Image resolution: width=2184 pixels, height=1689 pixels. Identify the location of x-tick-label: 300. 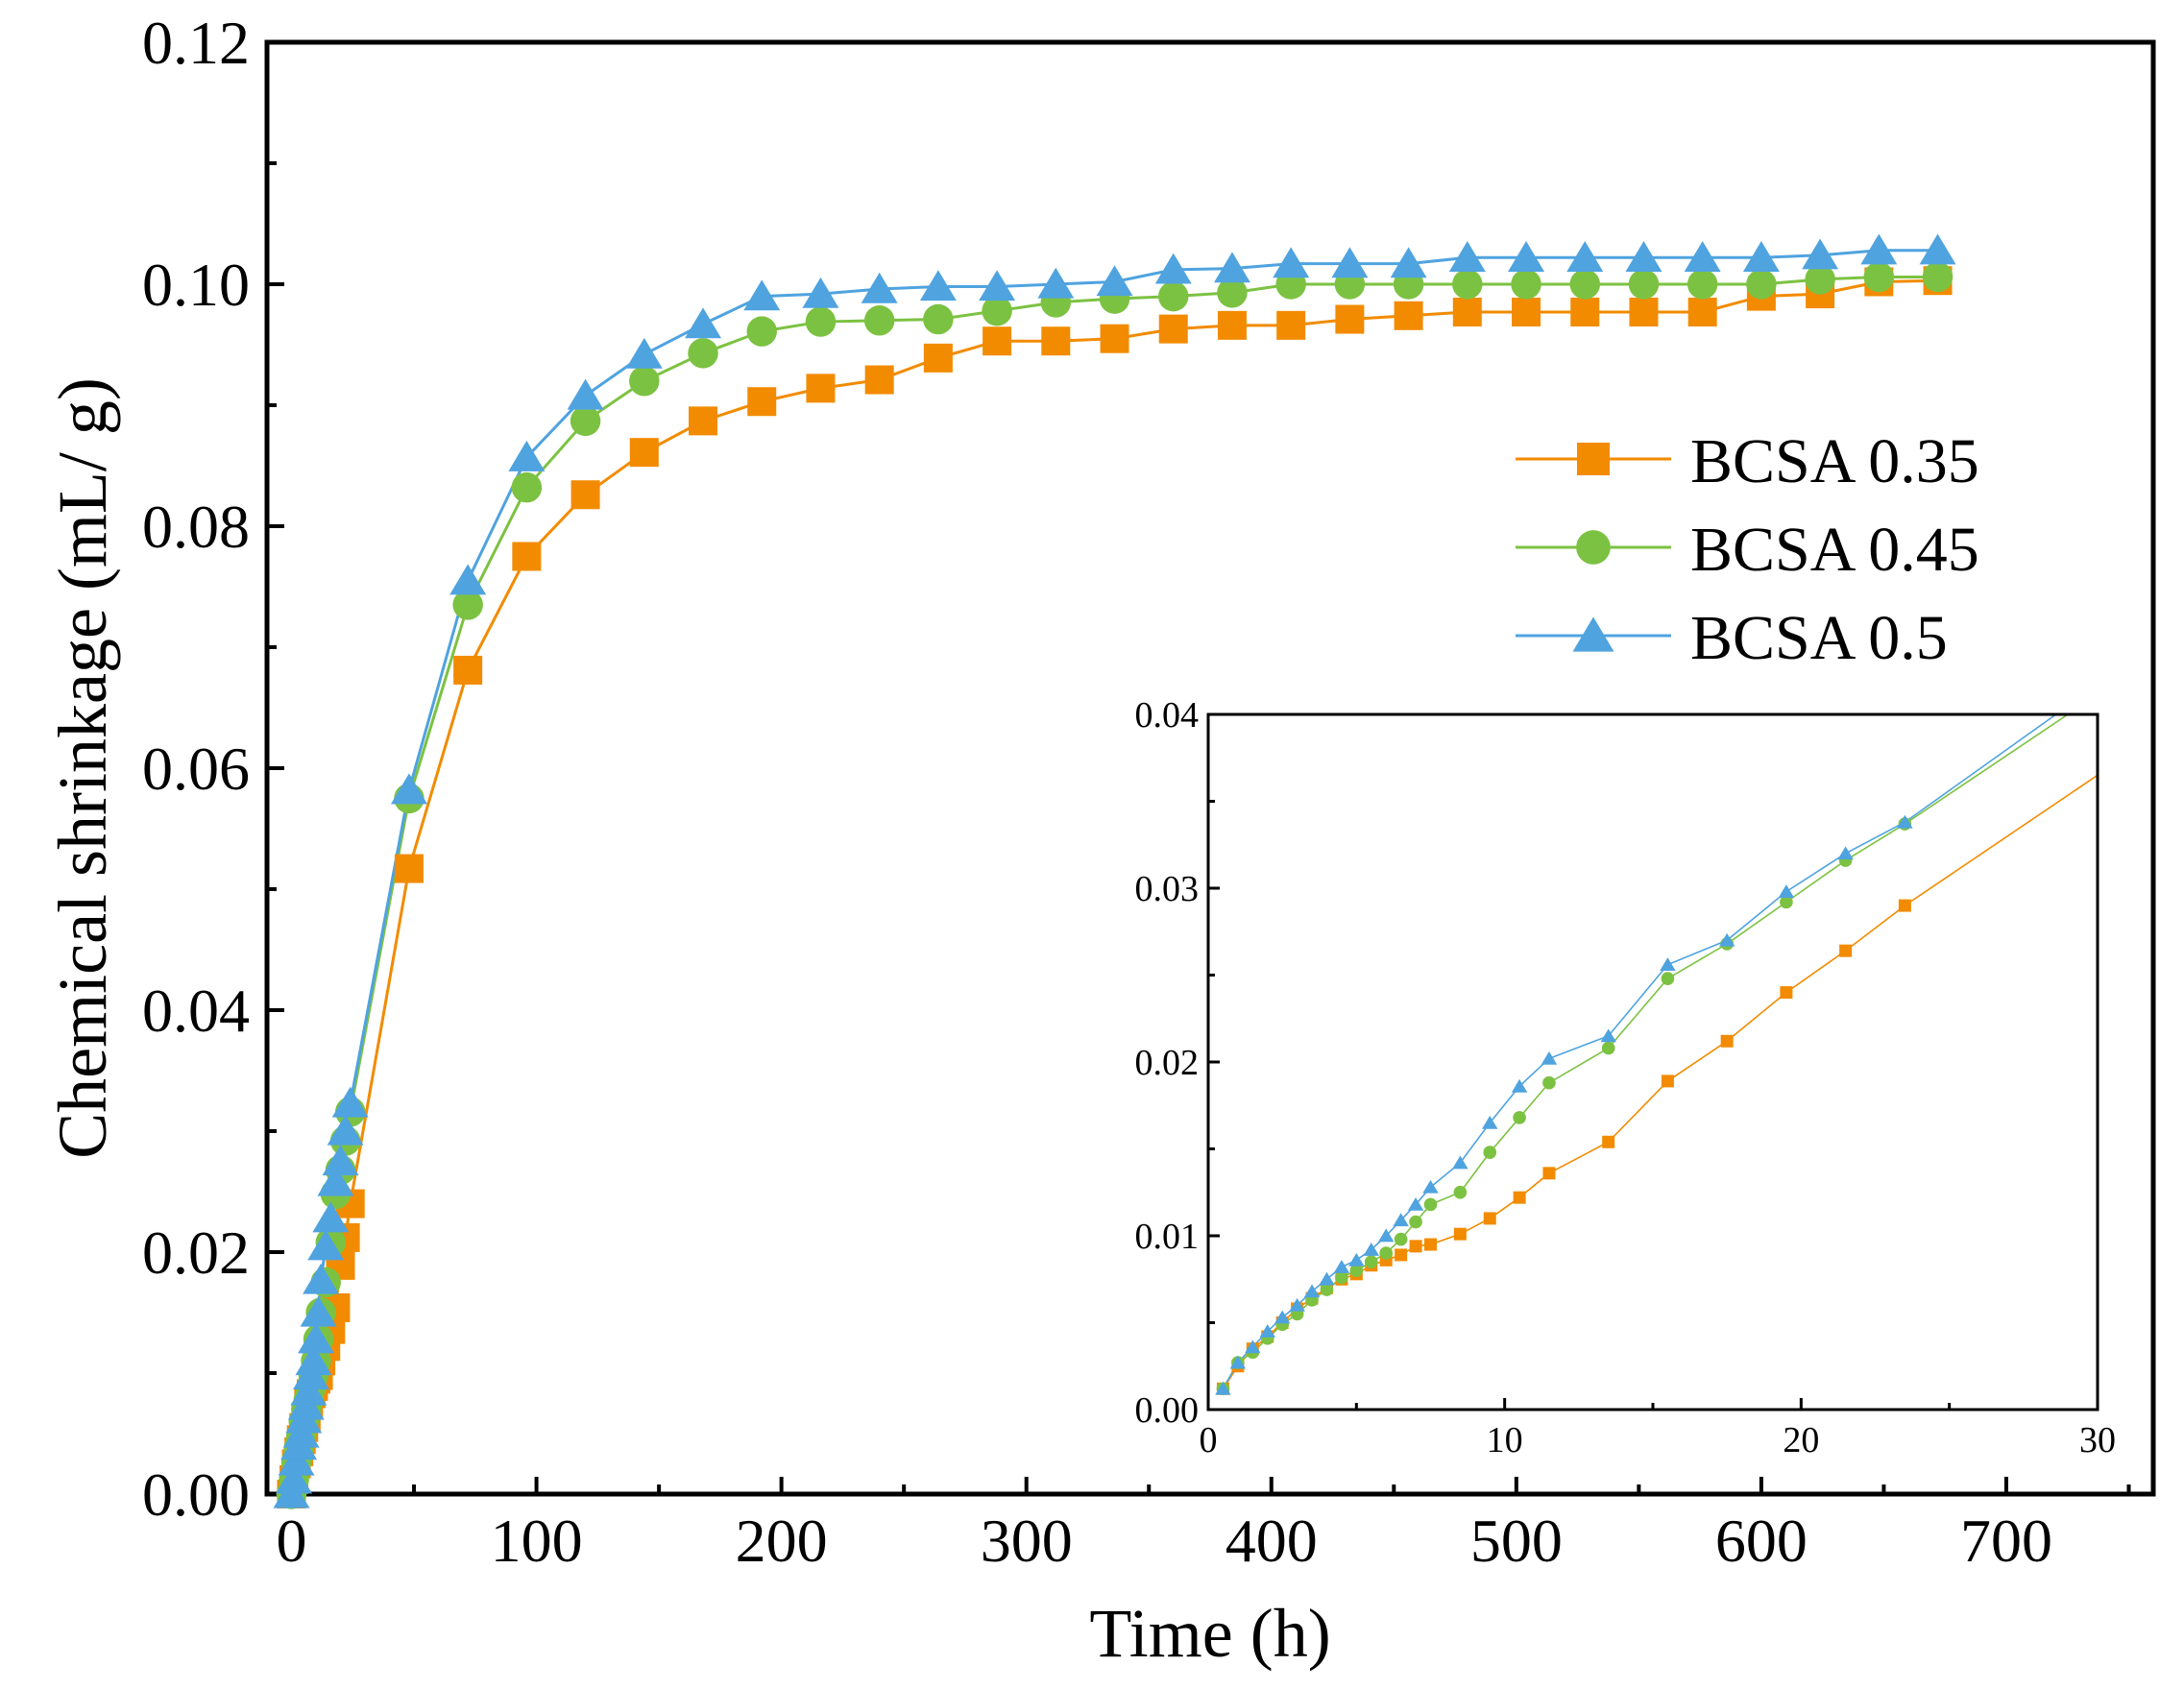
(1027, 1541).